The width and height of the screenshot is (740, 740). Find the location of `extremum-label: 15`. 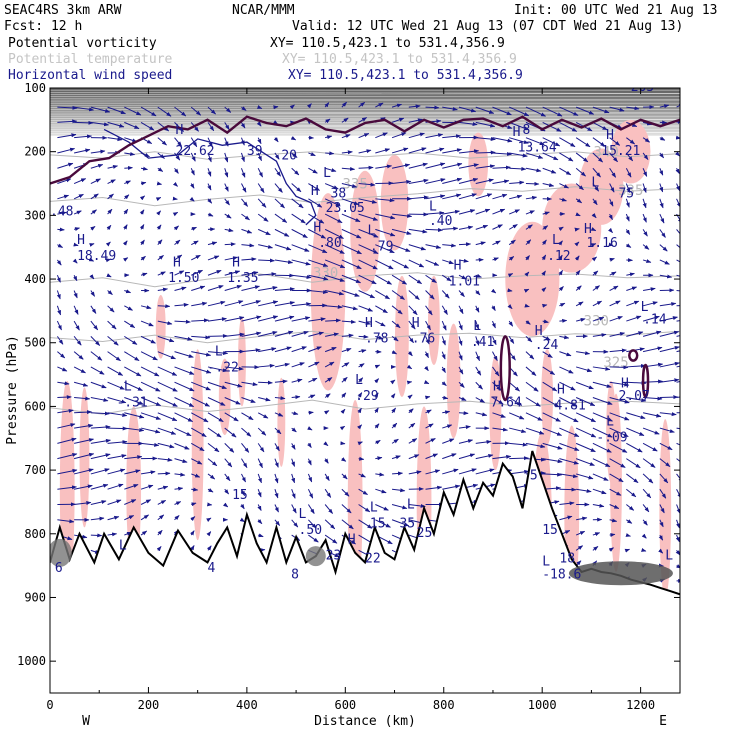

extremum-label: 15 is located at coordinates (550, 530).